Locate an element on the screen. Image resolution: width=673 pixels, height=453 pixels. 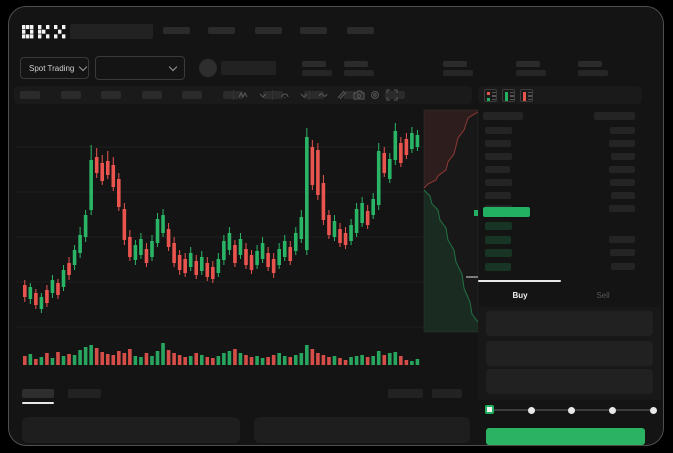
nav-title-skeleton is located at coordinates (111, 31).